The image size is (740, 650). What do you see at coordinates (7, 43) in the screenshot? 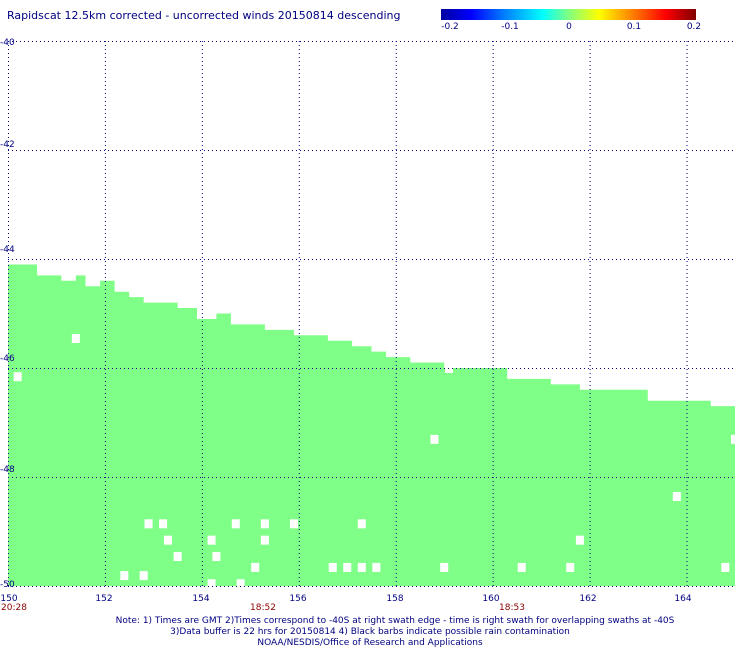
I see `lat-label: -40` at bounding box center [7, 43].